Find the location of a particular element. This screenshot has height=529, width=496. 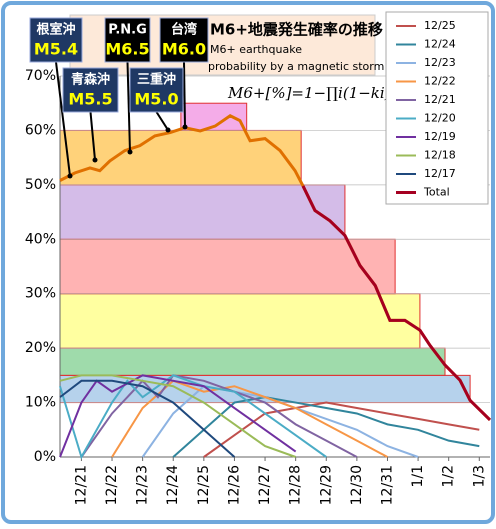

y-tick-label: 40% is located at coordinates (40, 239).